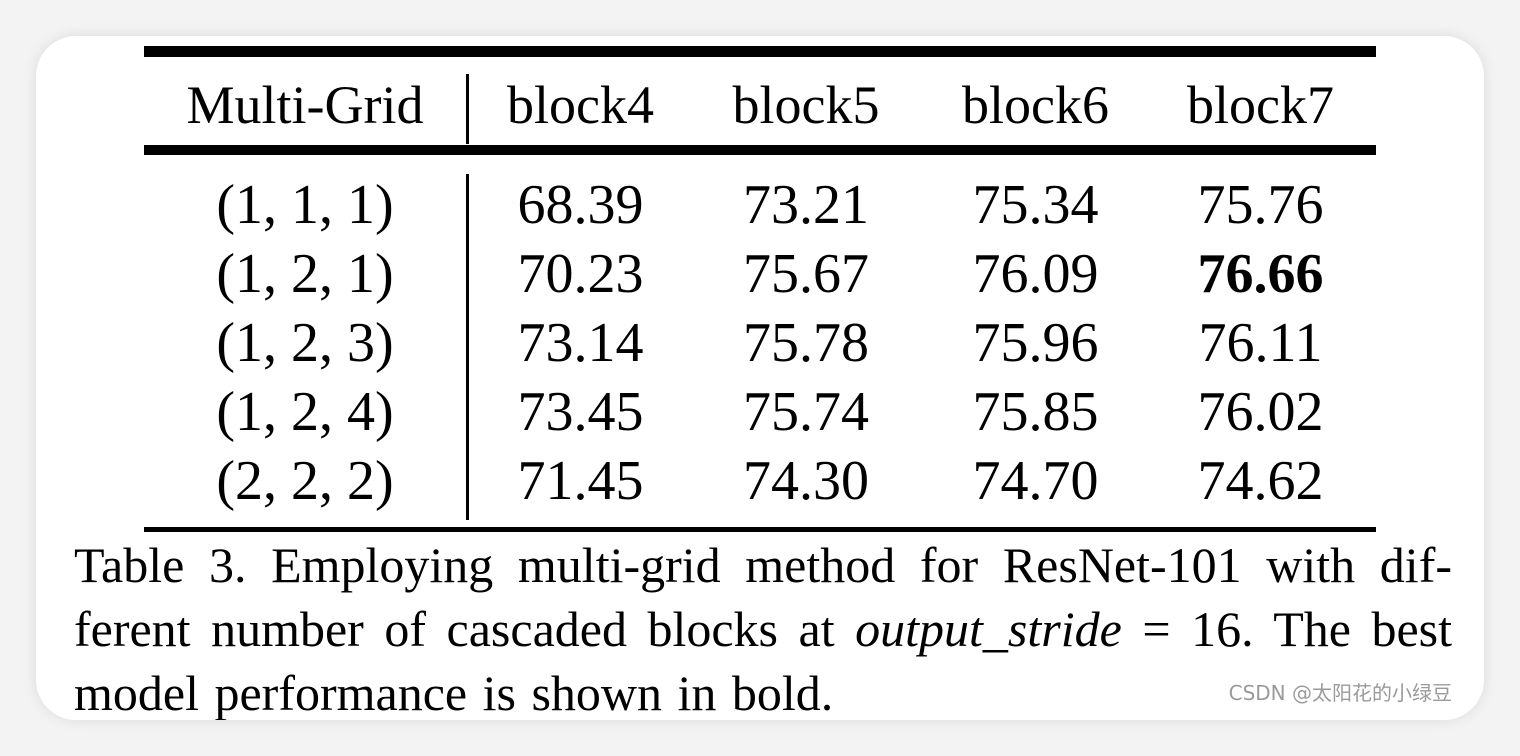 The width and height of the screenshot is (1520, 756). What do you see at coordinates (806, 412) in the screenshot?
I see `table-cell: 75.74` at bounding box center [806, 412].